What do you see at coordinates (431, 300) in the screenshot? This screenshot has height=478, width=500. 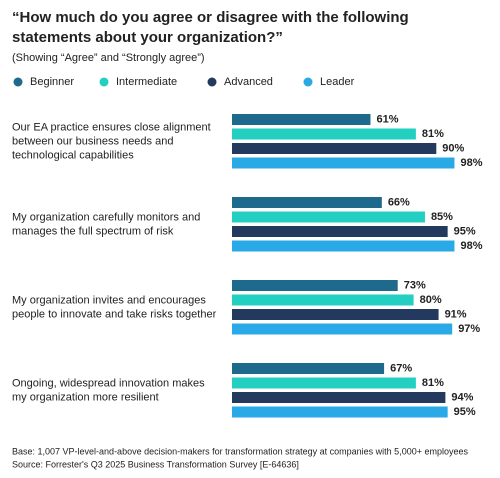 I see `value-label: 80%` at bounding box center [431, 300].